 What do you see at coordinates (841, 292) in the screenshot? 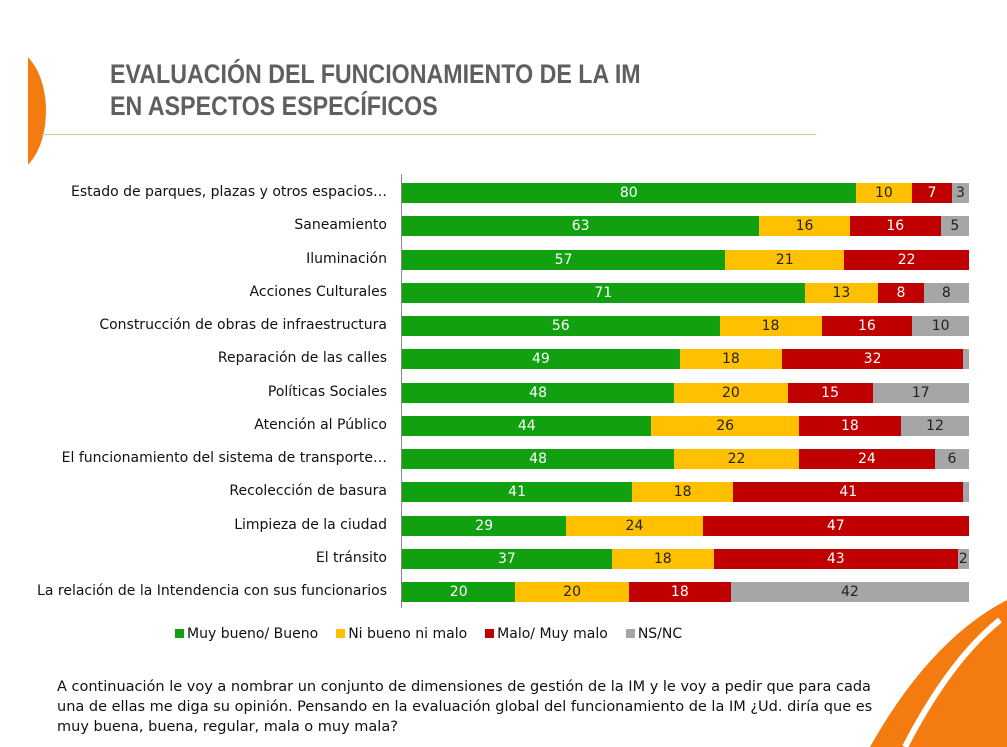
I see `bar-segment: 13` at bounding box center [841, 292].